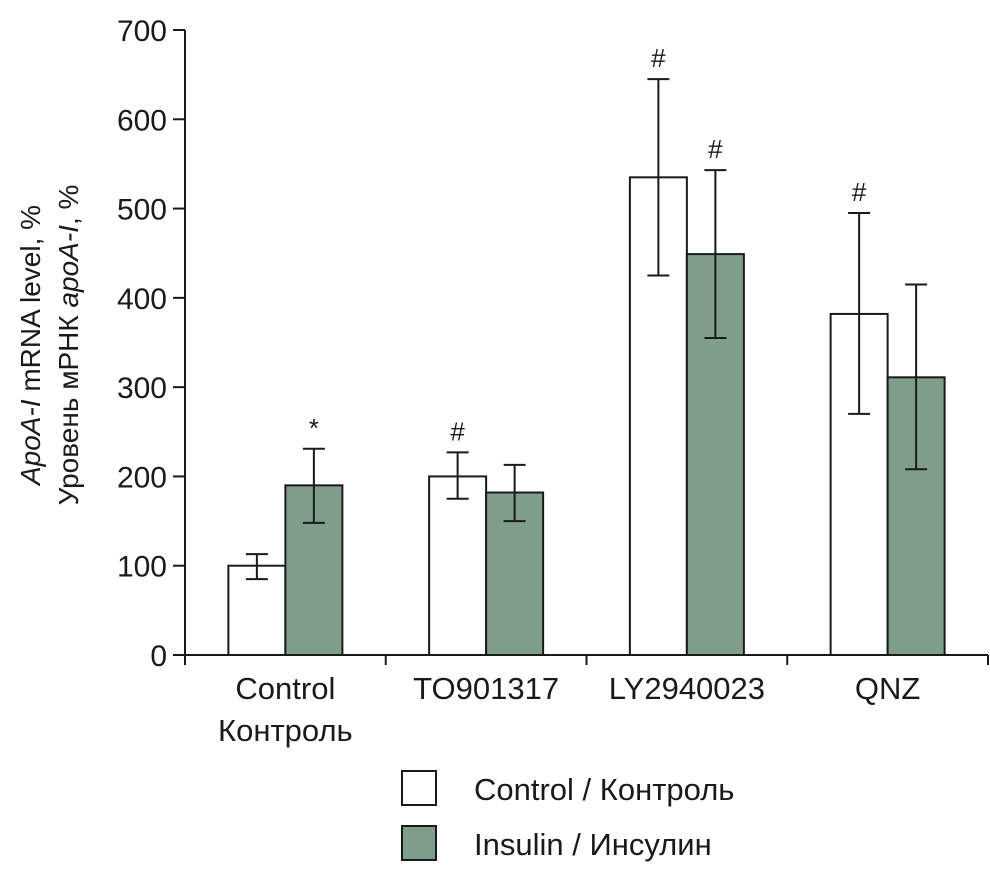 The image size is (990, 896). I want to click on x-category-label: TO901317, so click(486, 688).